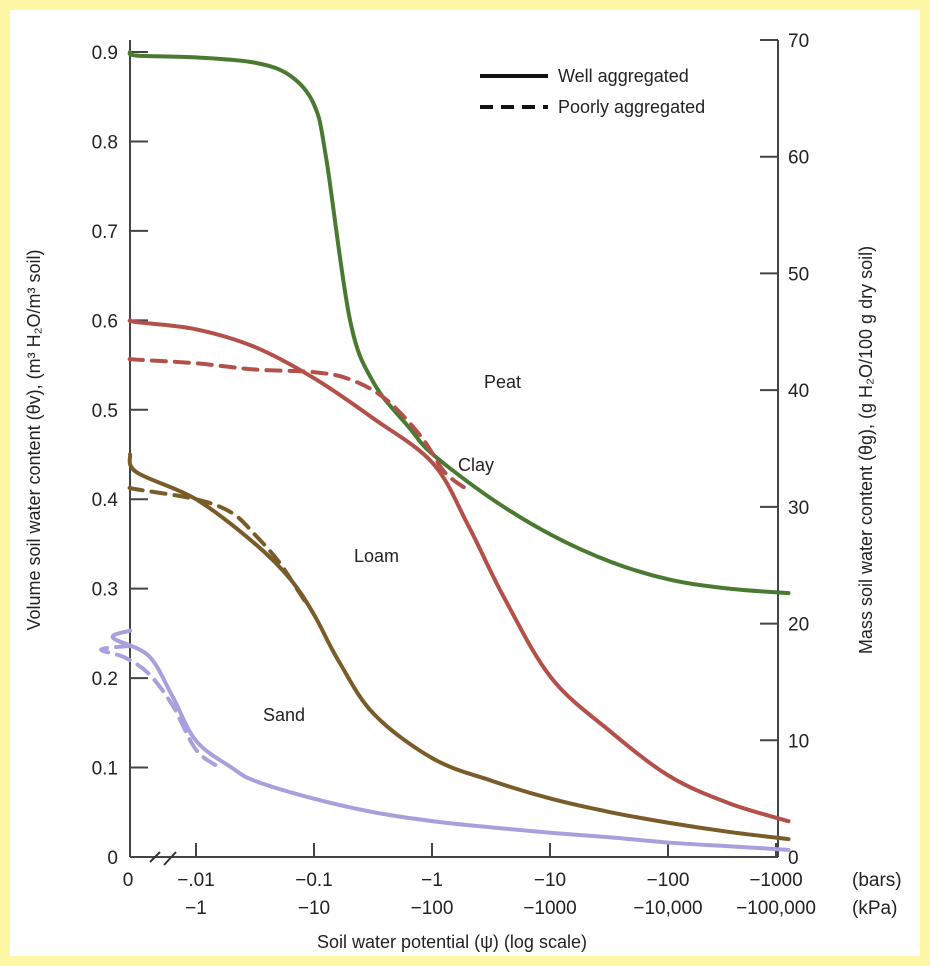 The image size is (930, 966). What do you see at coordinates (798, 391) in the screenshot?
I see `right-tick-label: 40` at bounding box center [798, 391].